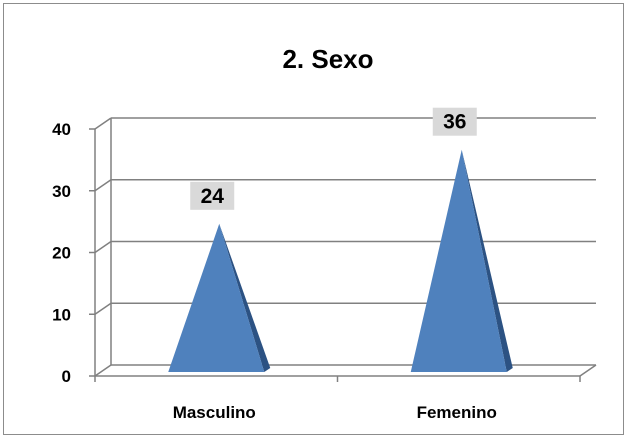 Image resolution: width=629 pixels, height=440 pixels. Describe the element at coordinates (61, 191) in the screenshot. I see `y-tick-label: 30` at that location.